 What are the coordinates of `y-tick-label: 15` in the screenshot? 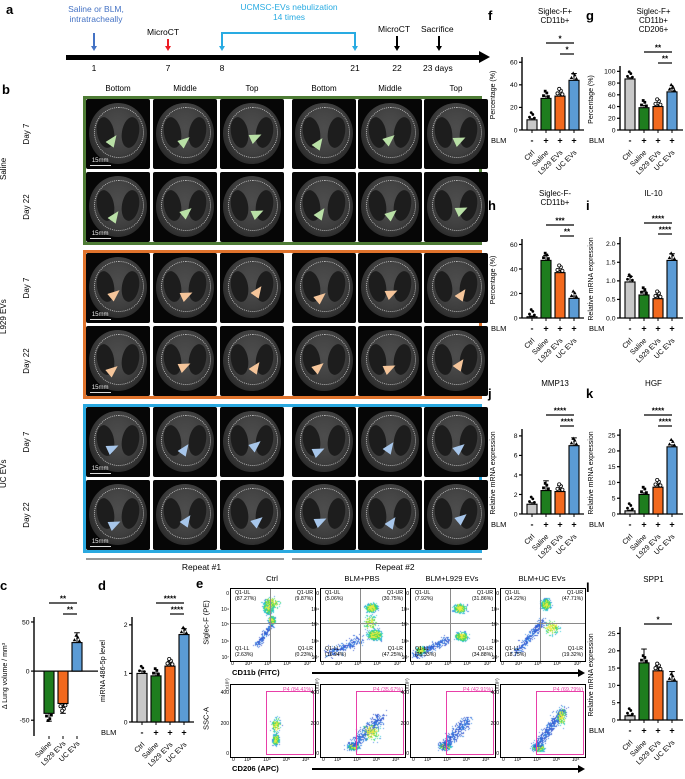 It's located at (612, 467).